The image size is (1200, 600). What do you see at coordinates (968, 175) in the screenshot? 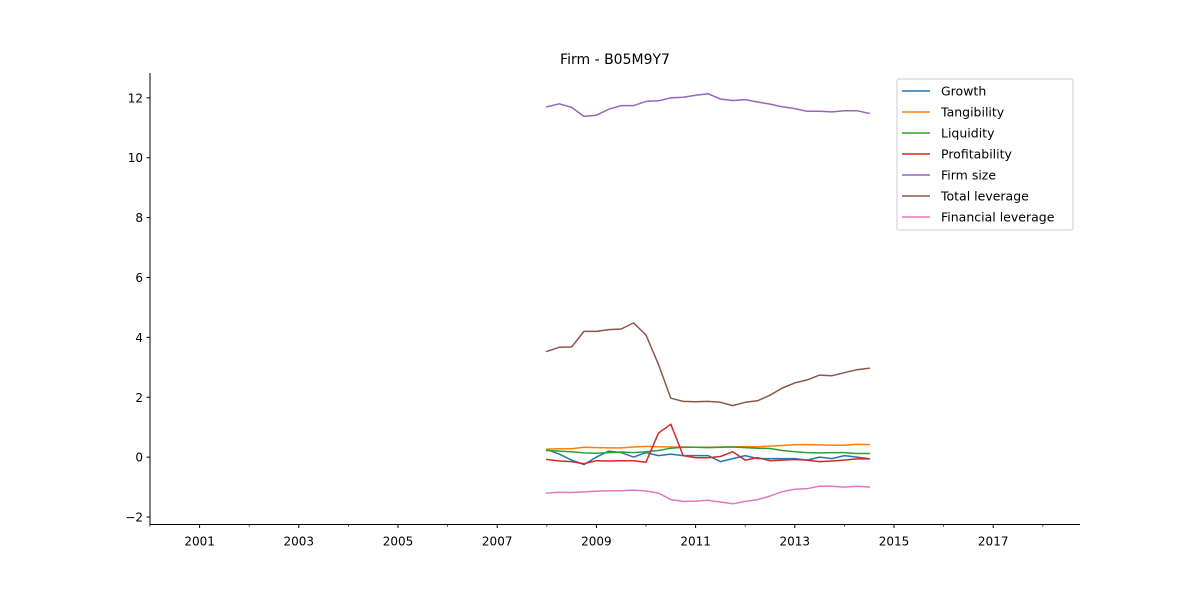
I see `legend-label: Firm size` at bounding box center [968, 175].